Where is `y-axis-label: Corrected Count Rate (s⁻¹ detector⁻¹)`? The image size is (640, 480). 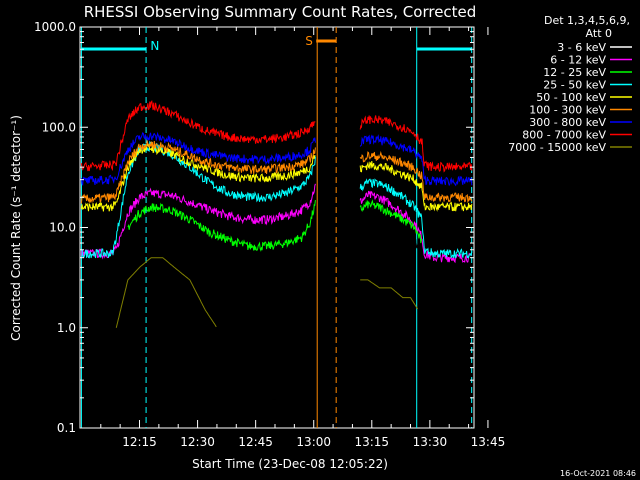
y-axis-label: Corrected Count Rate (s⁻¹ detector⁻¹) is located at coordinates (16, 228).